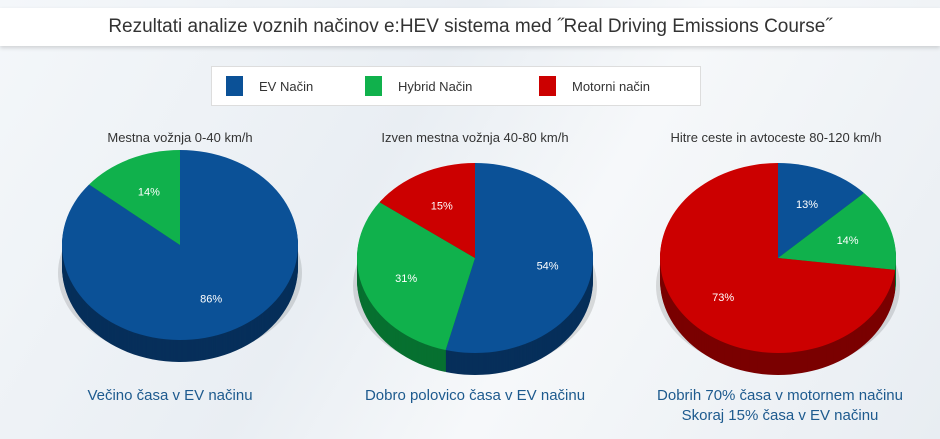  I want to click on chart-title-2: Izven mestna vožnja 40-80 km/h, so click(475, 137).